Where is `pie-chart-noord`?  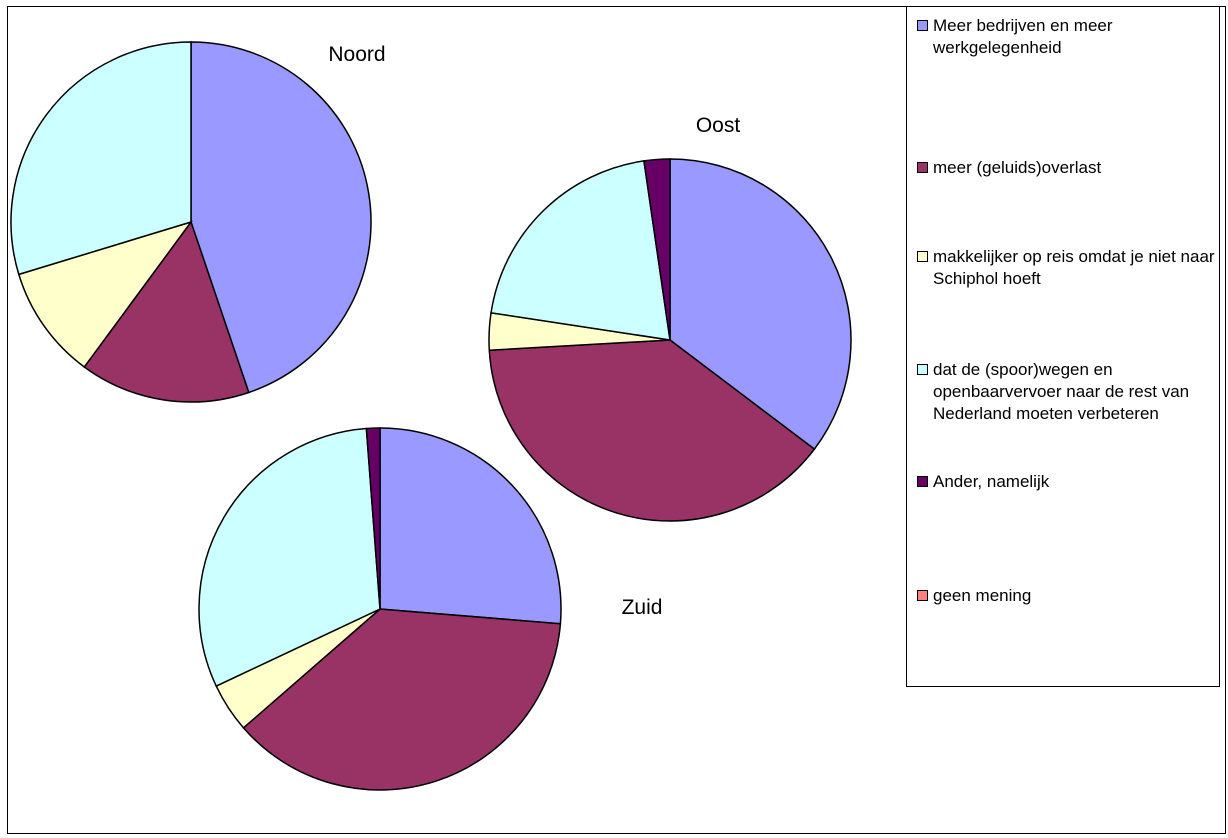
pie-chart-noord is located at coordinates (191, 222).